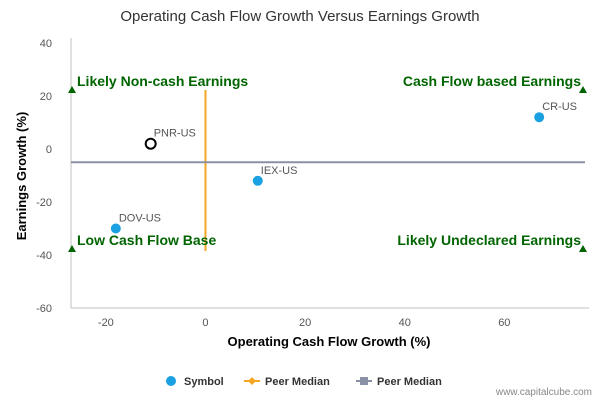  Describe the element at coordinates (492, 81) in the screenshot. I see `quadrant-label-top-right: Cash Flow based Earnings` at that location.